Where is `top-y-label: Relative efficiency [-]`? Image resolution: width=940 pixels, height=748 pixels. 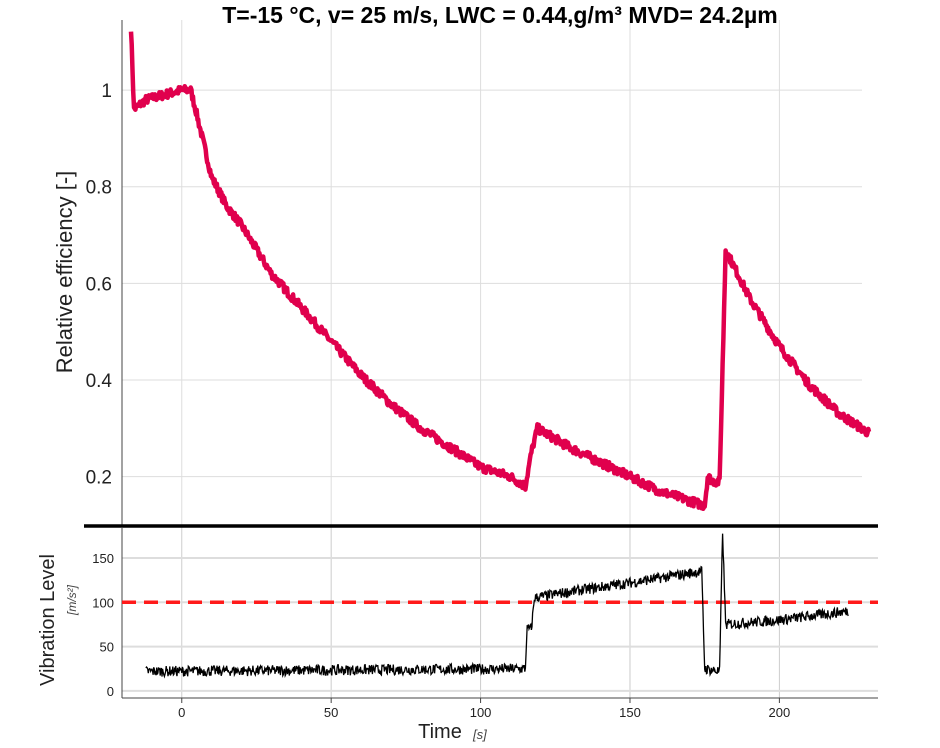 top-y-label: Relative efficiency [-] is located at coordinates (64, 272).